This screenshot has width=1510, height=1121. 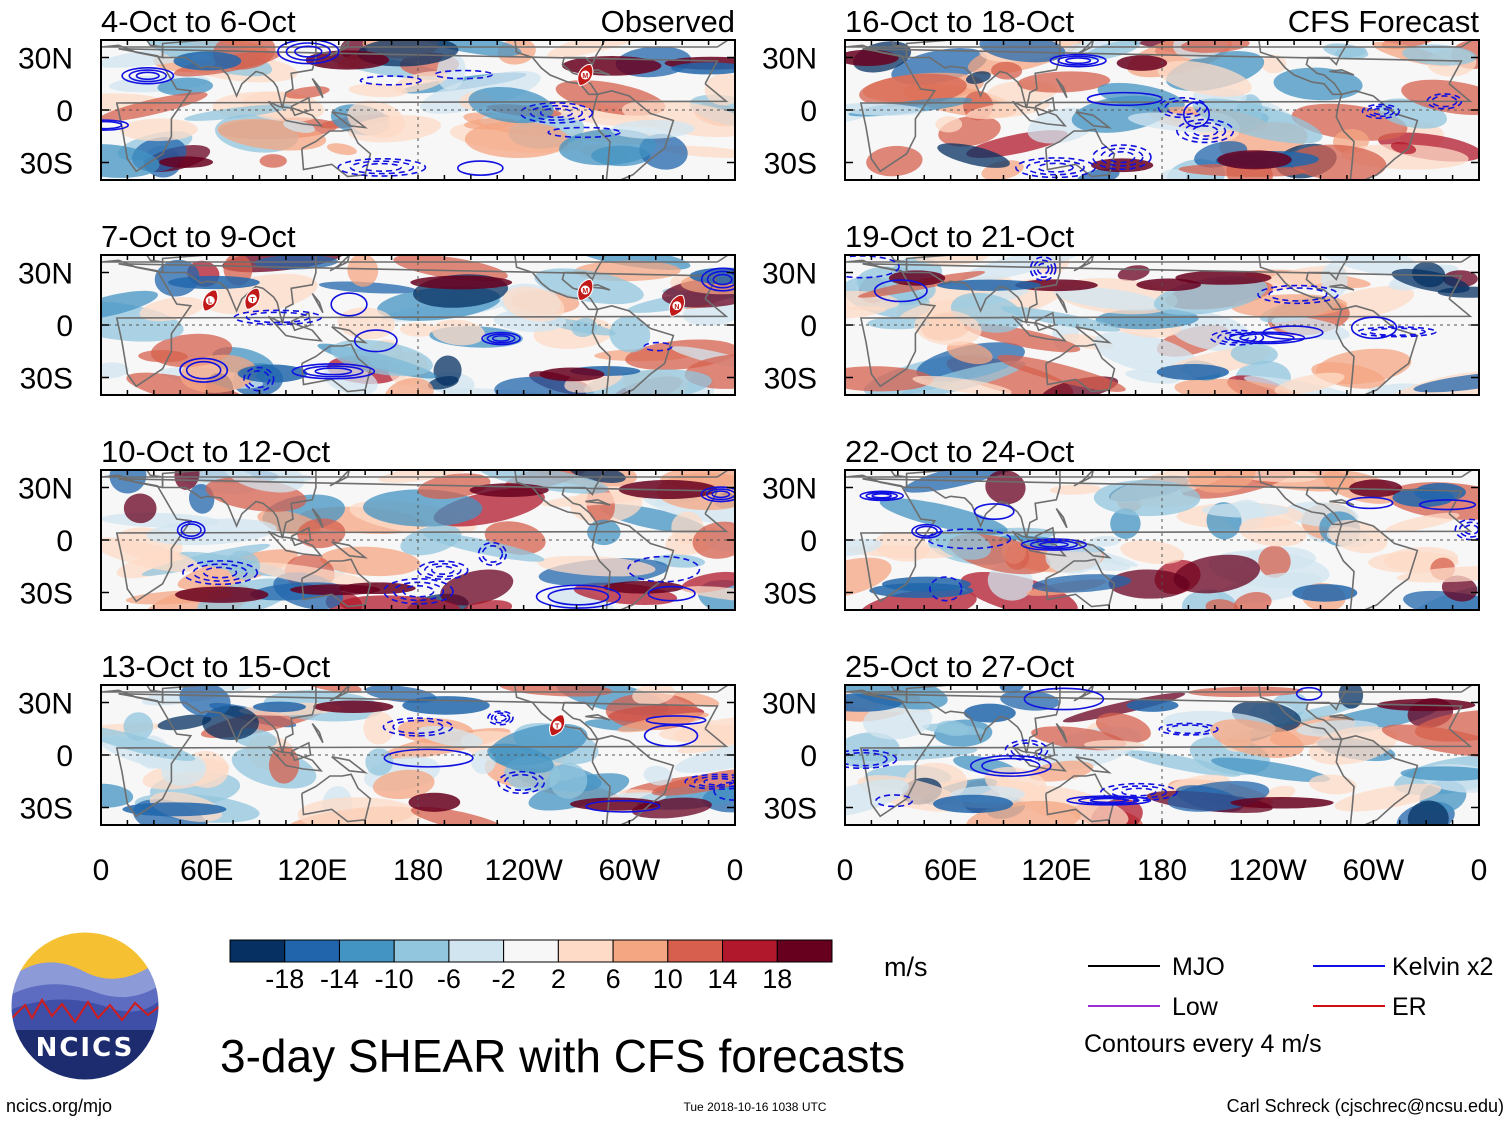 What do you see at coordinates (777, 979) in the screenshot?
I see `colorbar-tick-label: 18` at bounding box center [777, 979].